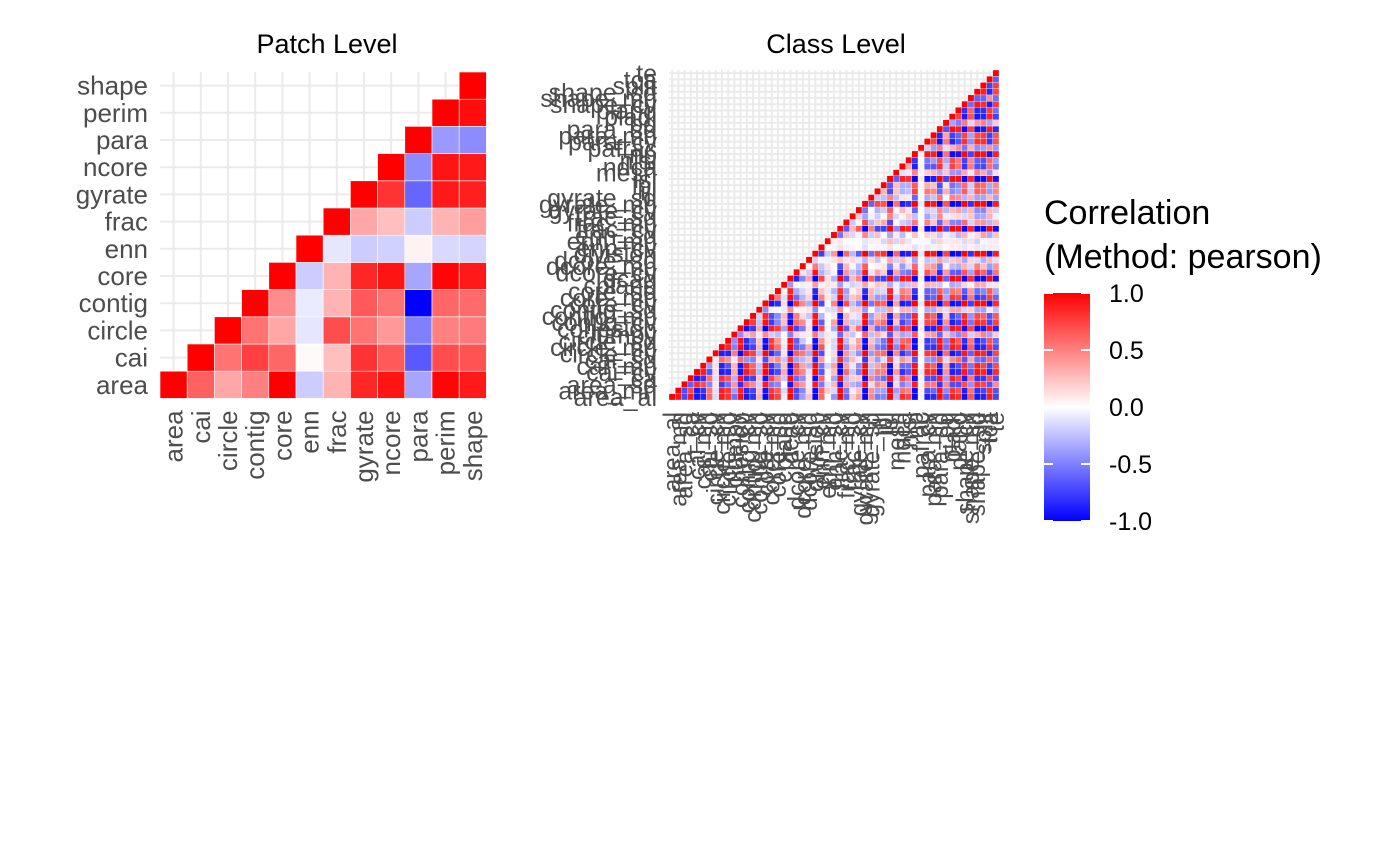 Image resolution: width=1400 pixels, height=866 pixels. Describe the element at coordinates (607, 273) in the screenshot. I see `y-tick-label: dcore_cv` at that location.